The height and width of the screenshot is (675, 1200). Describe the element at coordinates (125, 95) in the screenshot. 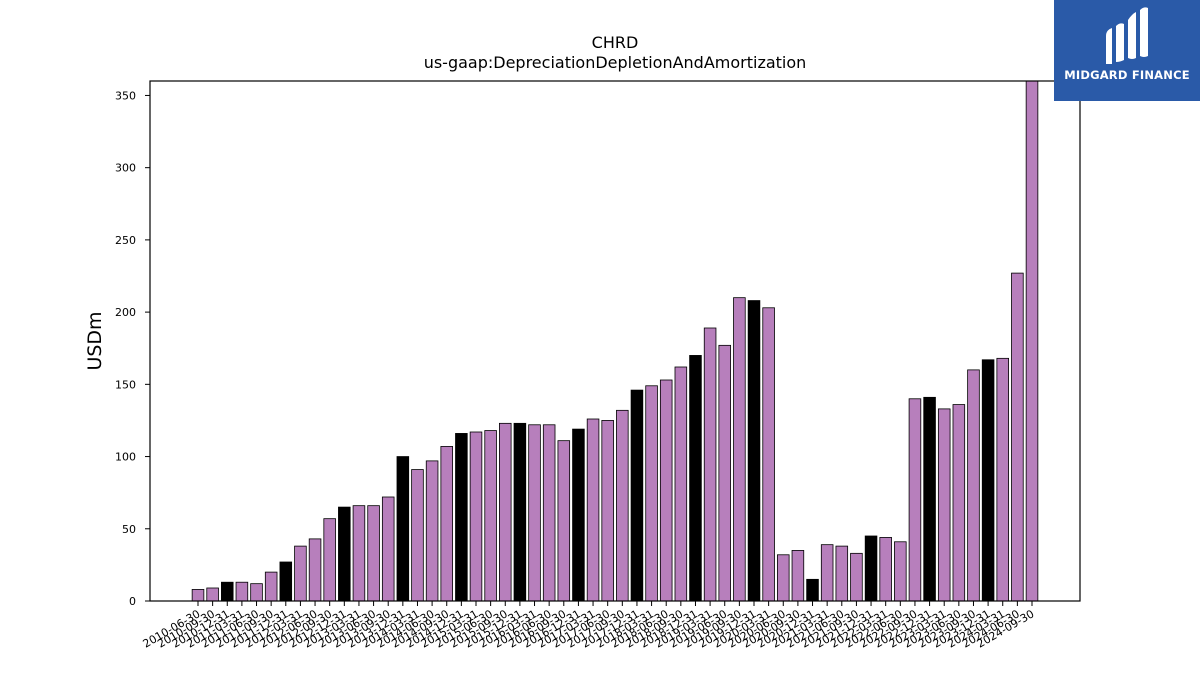

I see `y-tick-label: 350` at that location.